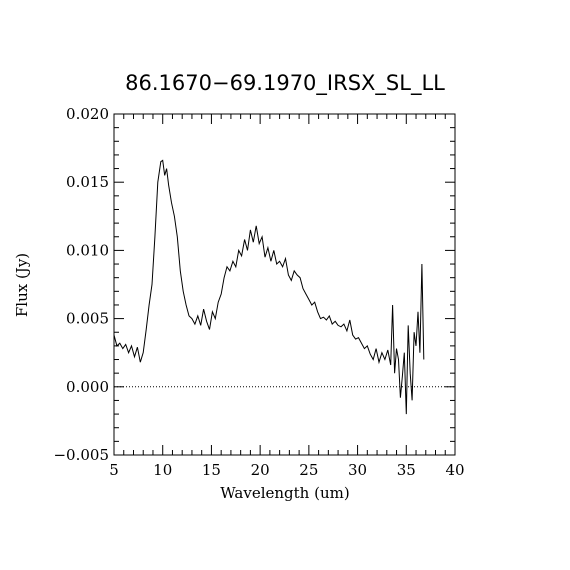 This screenshot has width=570, height=570. I want to click on x-tick-label: 10, so click(162, 470).